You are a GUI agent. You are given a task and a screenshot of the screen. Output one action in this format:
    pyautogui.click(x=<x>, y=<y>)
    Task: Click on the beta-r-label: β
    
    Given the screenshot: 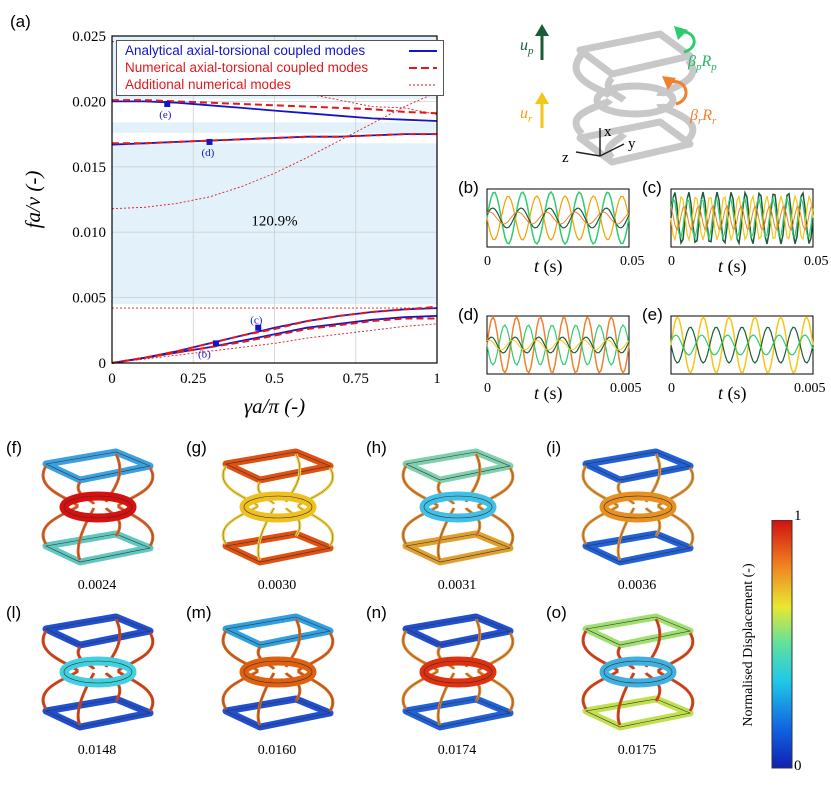 What is the action you would take?
    pyautogui.click(x=693, y=115)
    